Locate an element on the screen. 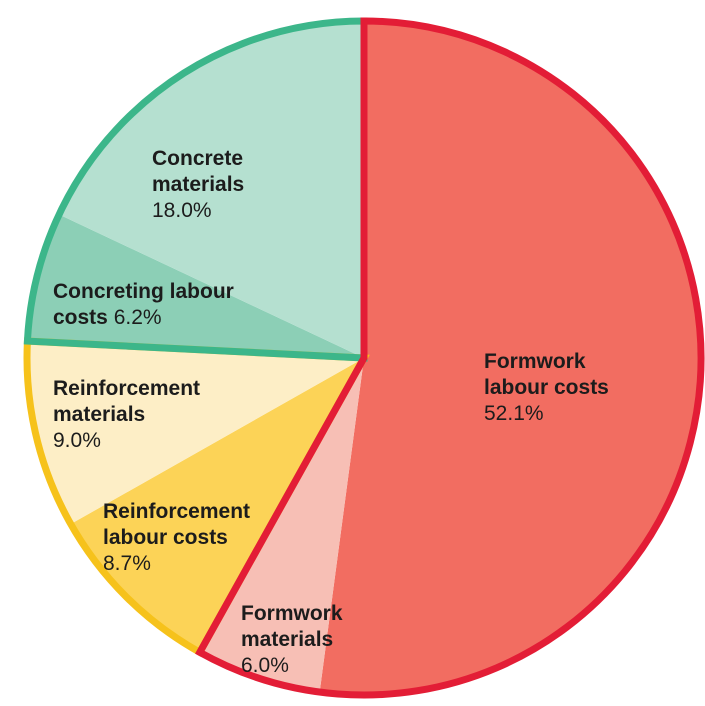 Image resolution: width=705 pixels, height=706 pixels. slice-label-line: Concreting labour is located at coordinates (143, 291).